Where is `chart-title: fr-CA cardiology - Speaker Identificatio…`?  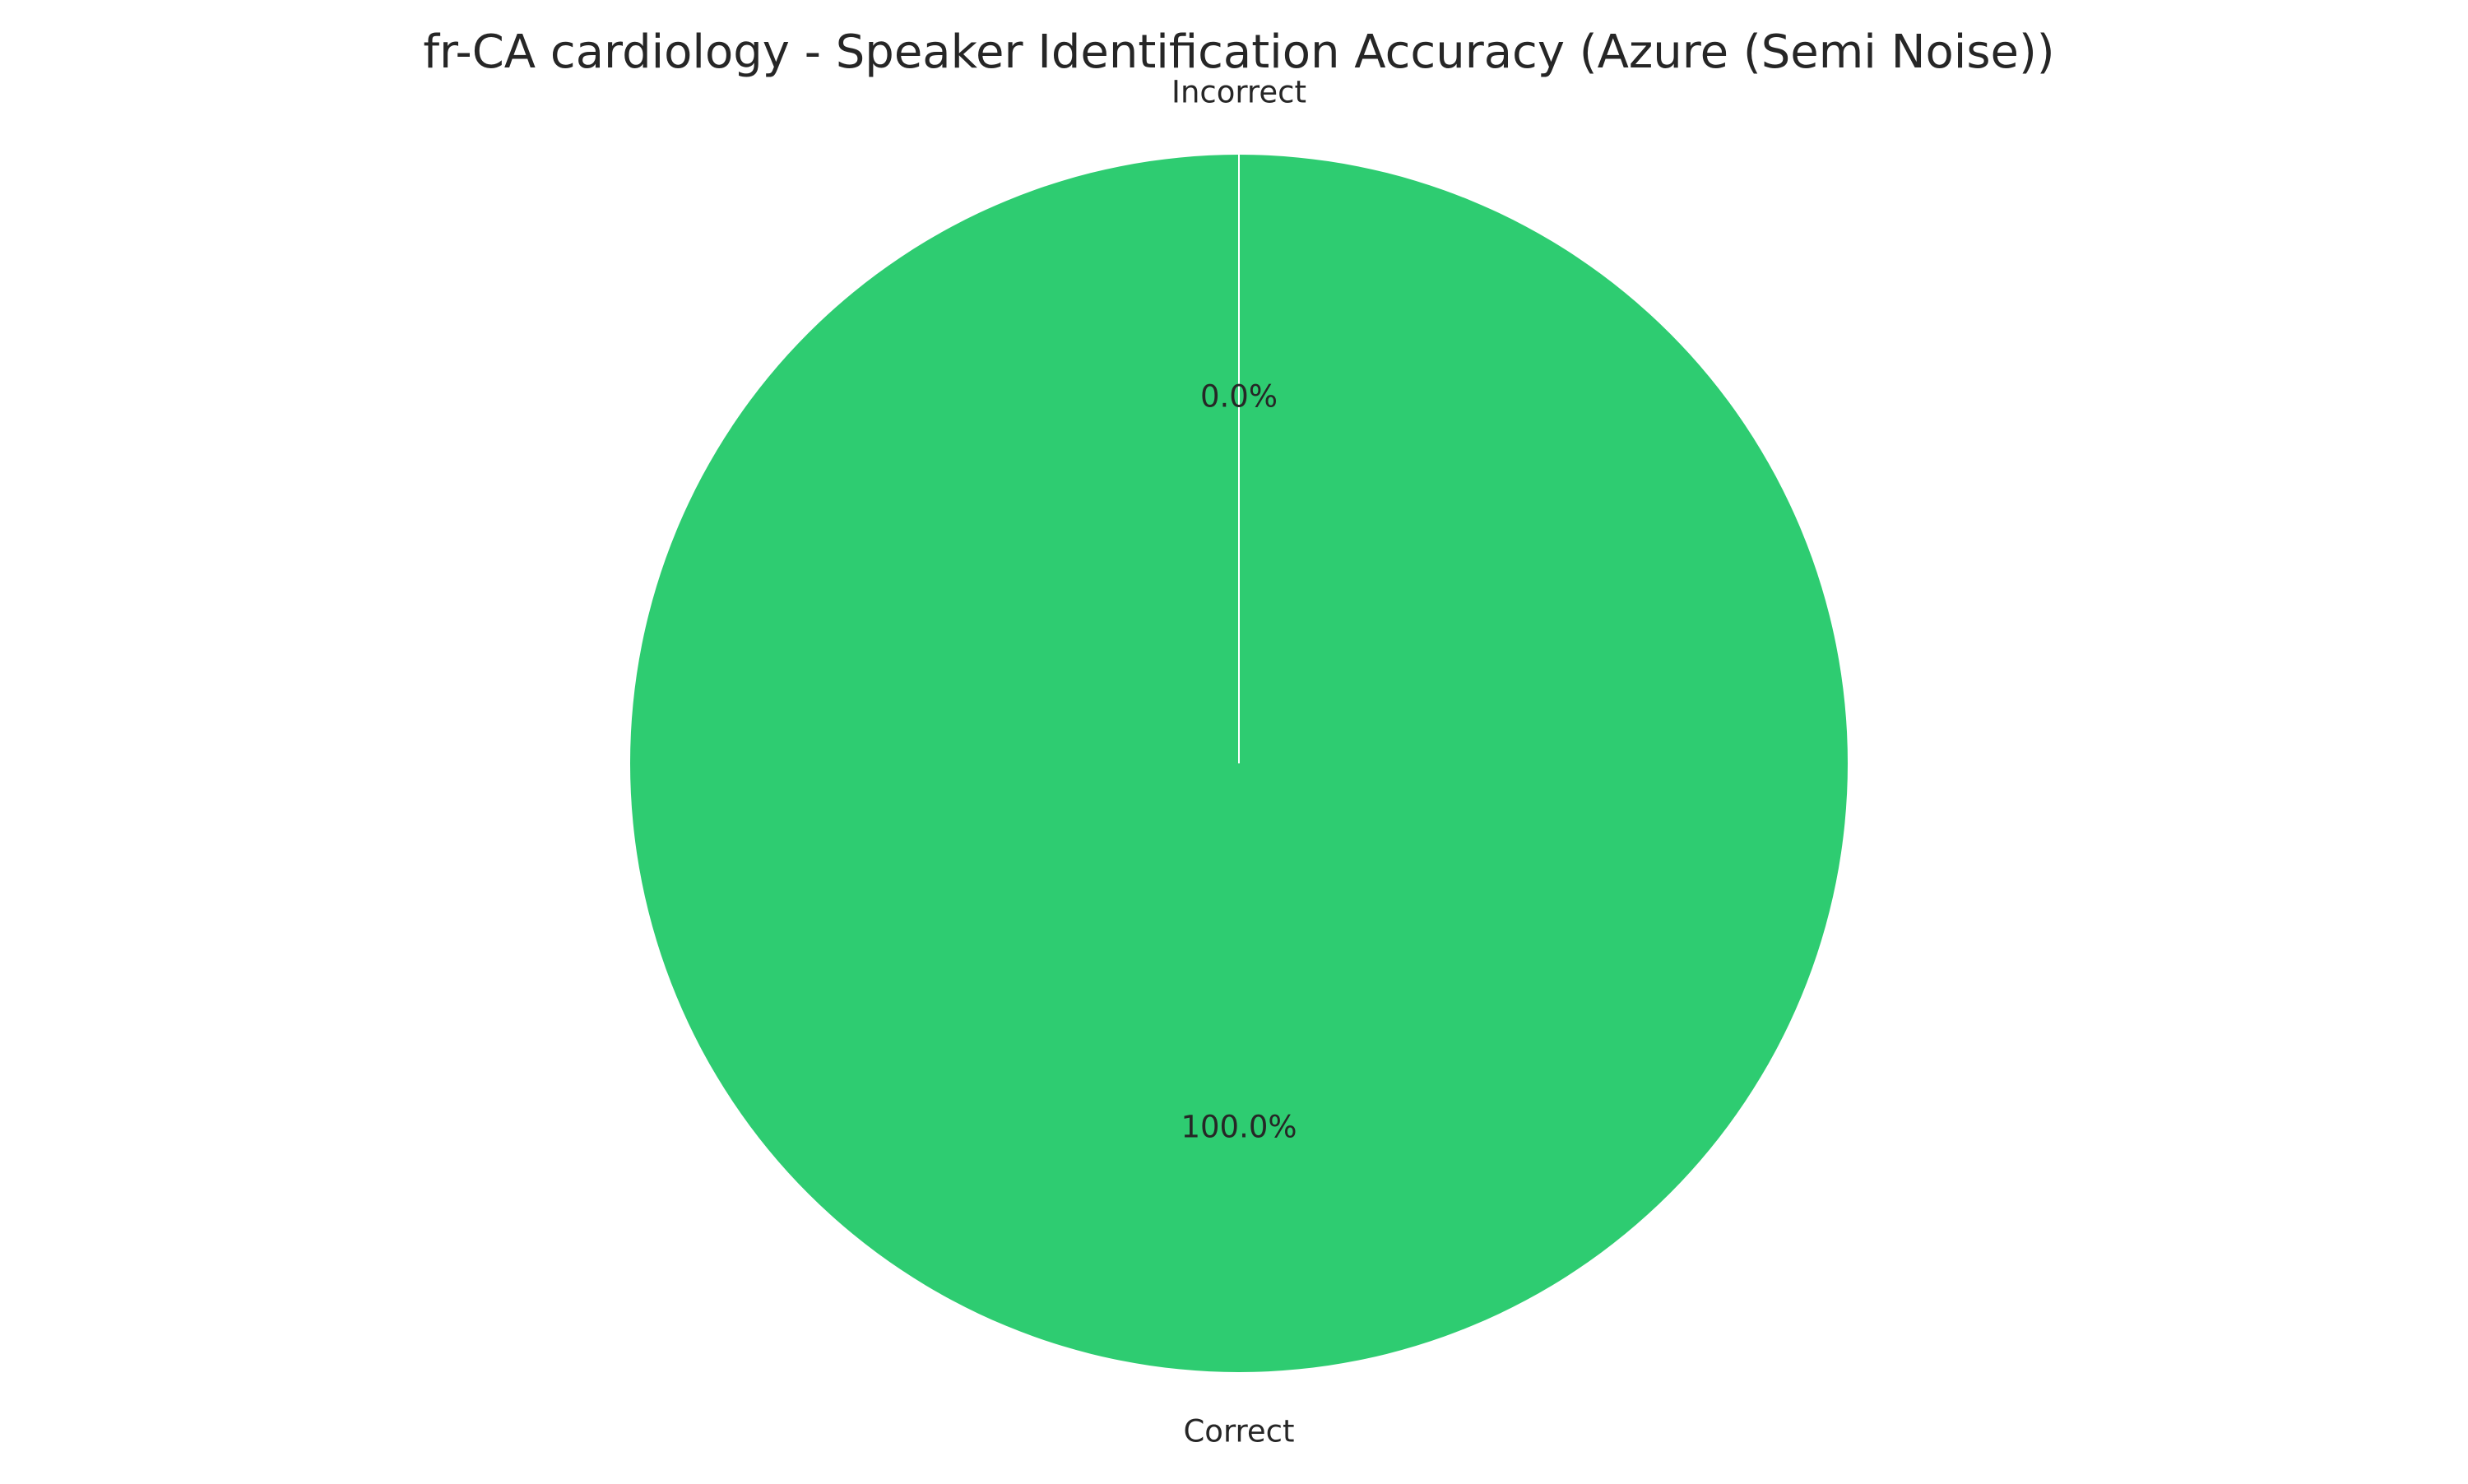 chart-title: fr-CA cardiology - Speaker Identificatio… is located at coordinates (1238, 52).